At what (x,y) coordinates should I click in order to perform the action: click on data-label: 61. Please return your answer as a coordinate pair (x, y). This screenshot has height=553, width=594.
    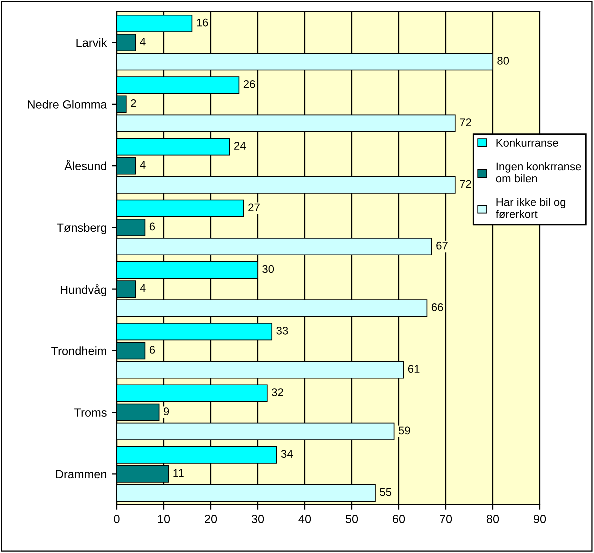
    Looking at the image, I should click on (414, 369).